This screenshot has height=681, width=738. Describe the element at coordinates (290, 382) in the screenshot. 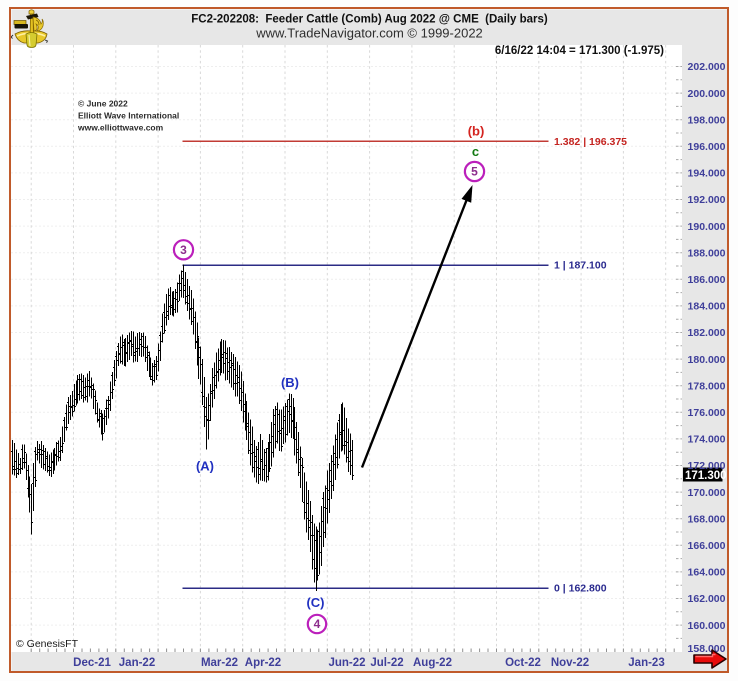

I see `svg-text: (B)` at that location.